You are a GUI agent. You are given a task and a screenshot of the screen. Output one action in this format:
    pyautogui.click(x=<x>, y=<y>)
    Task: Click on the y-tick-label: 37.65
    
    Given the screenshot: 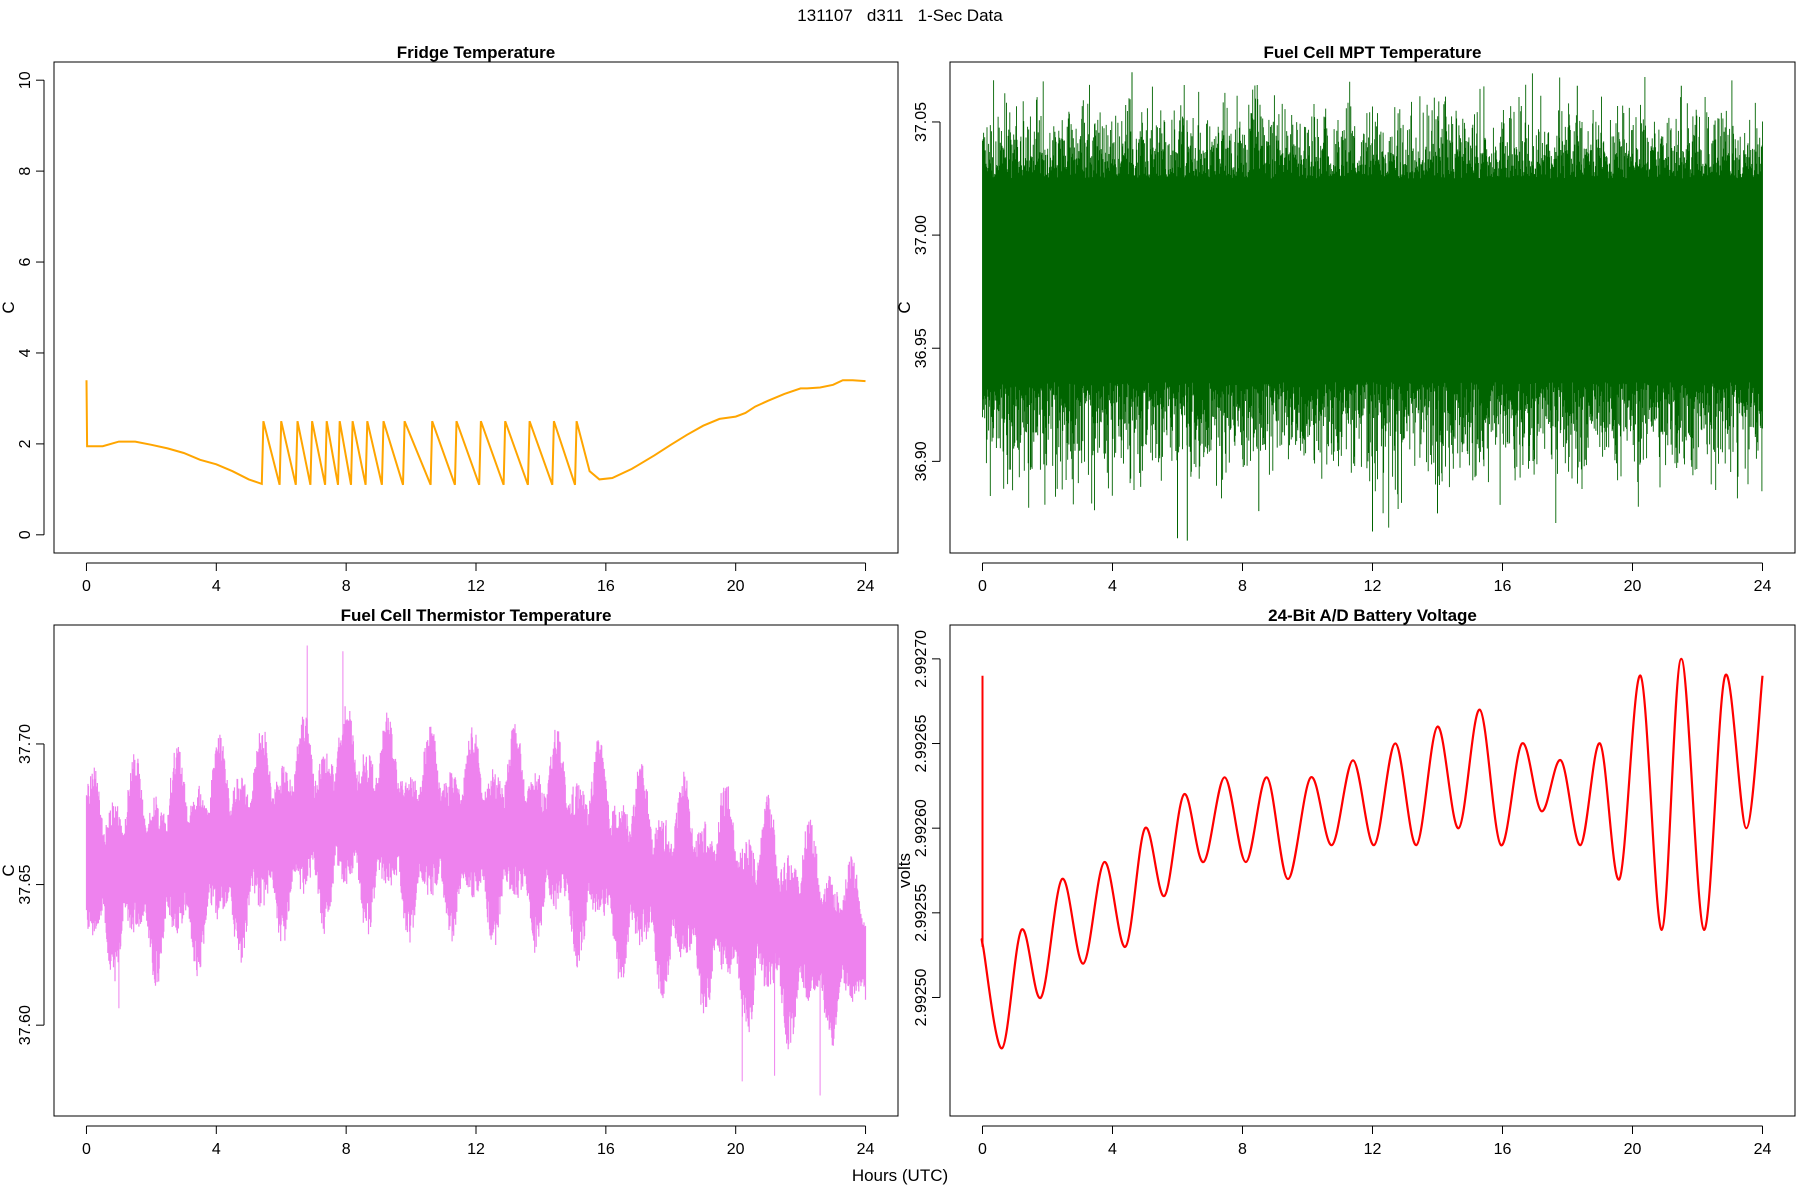 What is the action you would take?
    pyautogui.click(x=25, y=884)
    